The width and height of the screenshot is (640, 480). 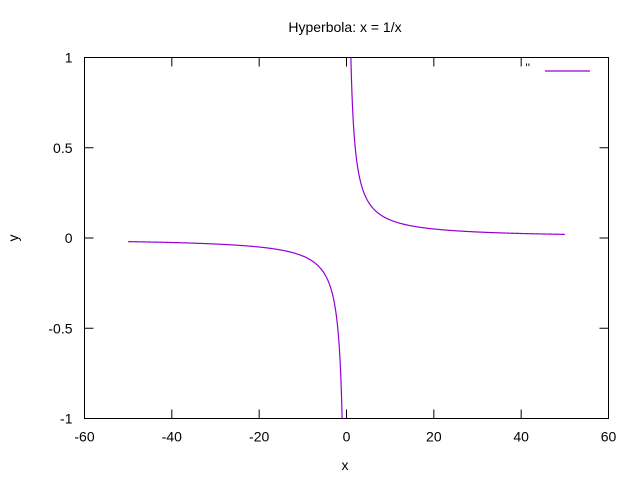 I want to click on x-axis-title: x, so click(x=345, y=465).